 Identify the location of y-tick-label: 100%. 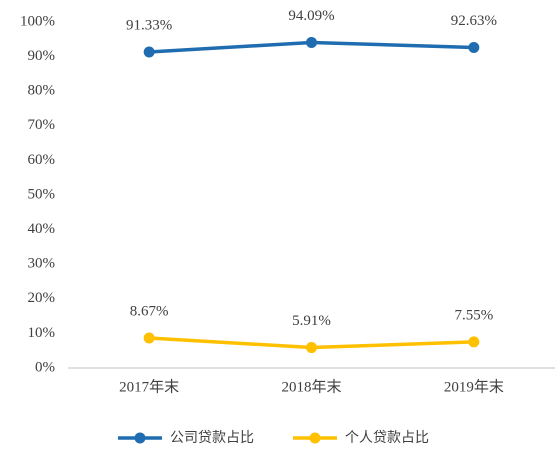
(37, 21).